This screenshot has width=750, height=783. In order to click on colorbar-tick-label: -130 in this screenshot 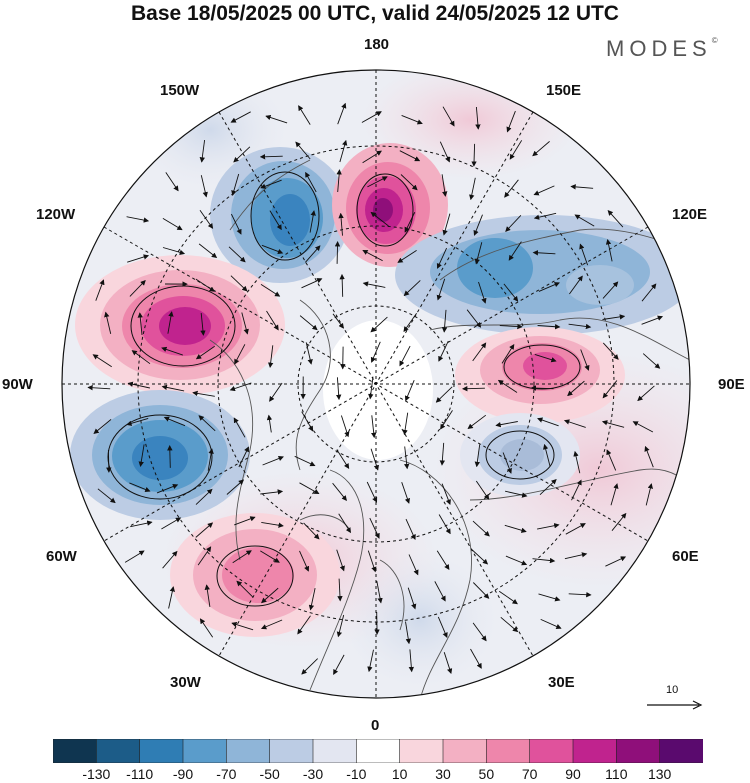, I will do `click(96, 774)`.